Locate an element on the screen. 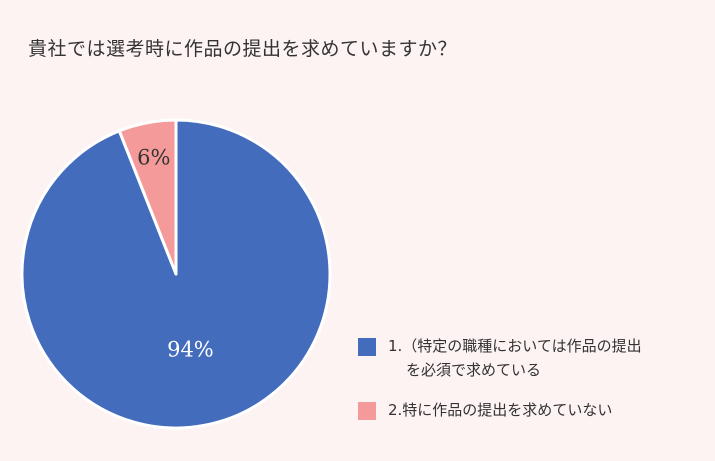 The height and width of the screenshot is (461, 715). slice-label-2: 6% is located at coordinates (153, 158).